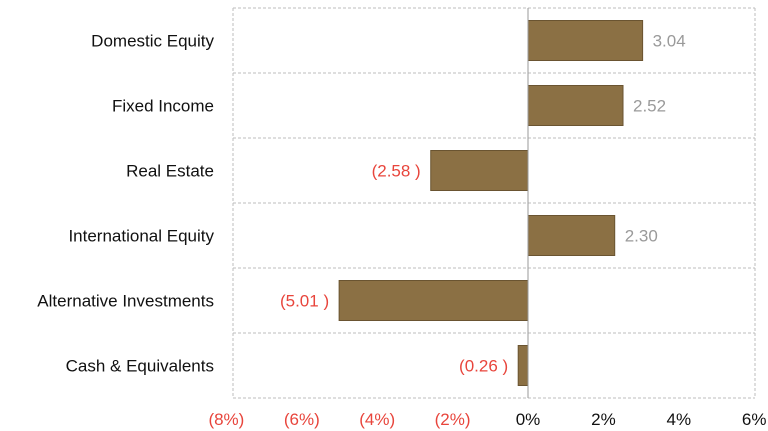 The width and height of the screenshot is (768, 431). Describe the element at coordinates (754, 419) in the screenshot. I see `x-tick-label: 6%` at that location.